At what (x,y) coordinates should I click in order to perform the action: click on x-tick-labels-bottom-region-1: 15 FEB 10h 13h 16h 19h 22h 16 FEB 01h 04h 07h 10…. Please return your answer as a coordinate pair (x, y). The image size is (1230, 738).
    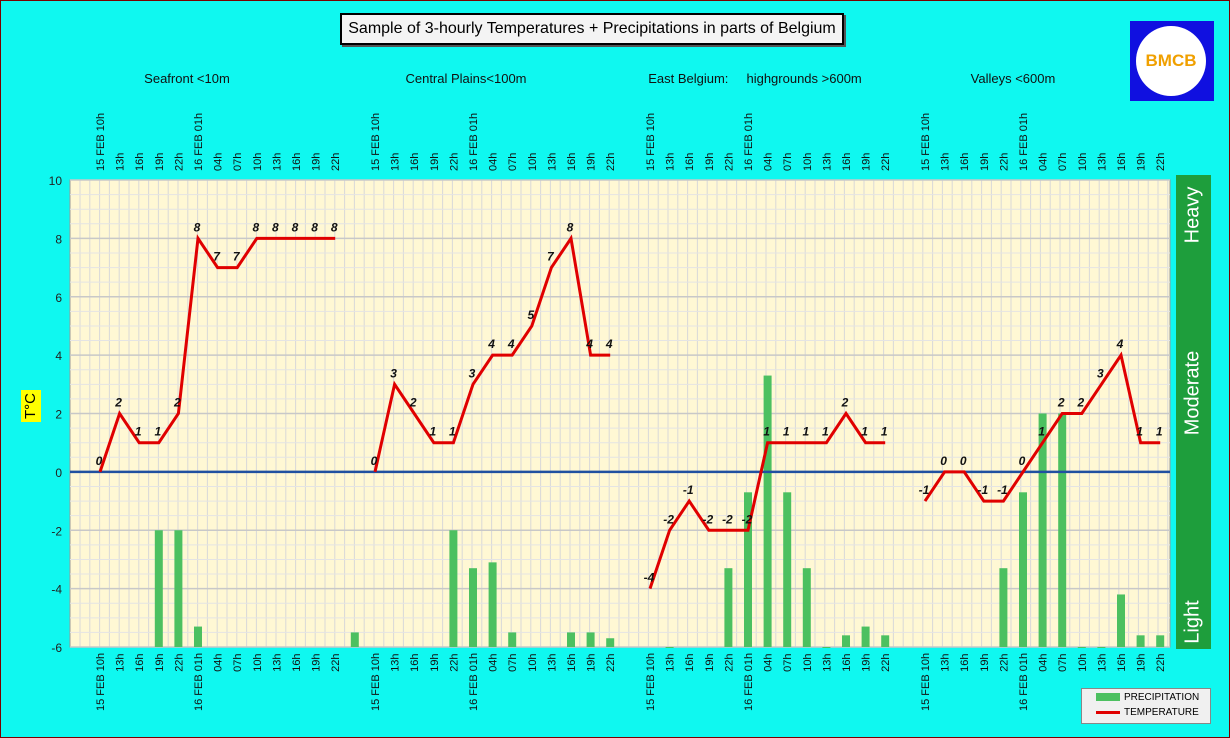
    Looking at the image, I should click on (218, 682).